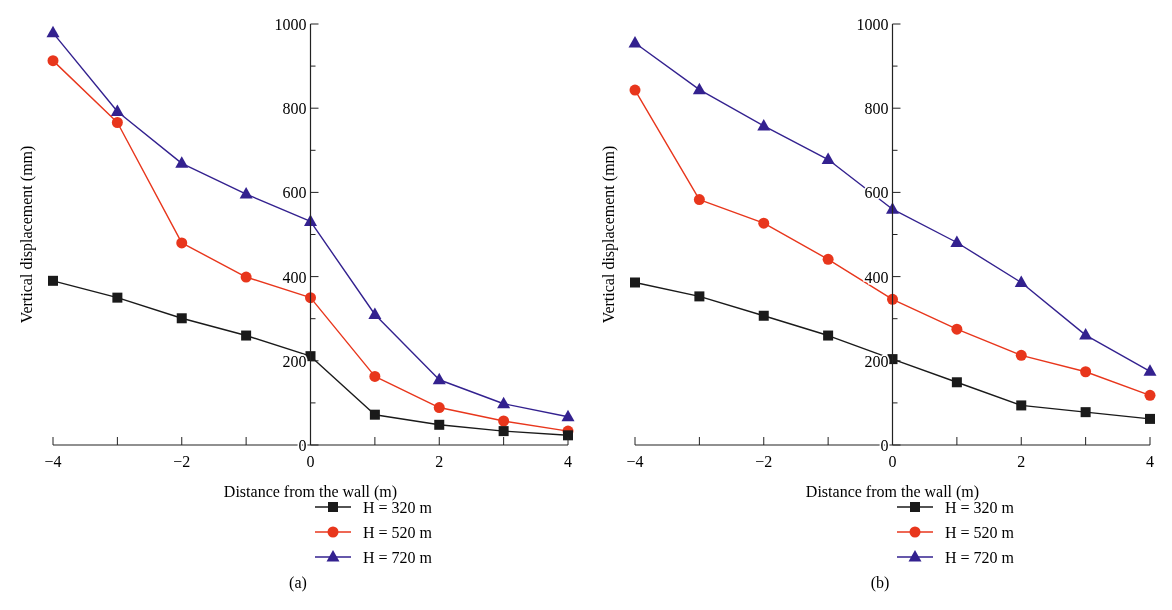 This screenshot has width=1172, height=610. Describe the element at coordinates (294, 193) in the screenshot. I see `y-tick-label: 600` at that location.